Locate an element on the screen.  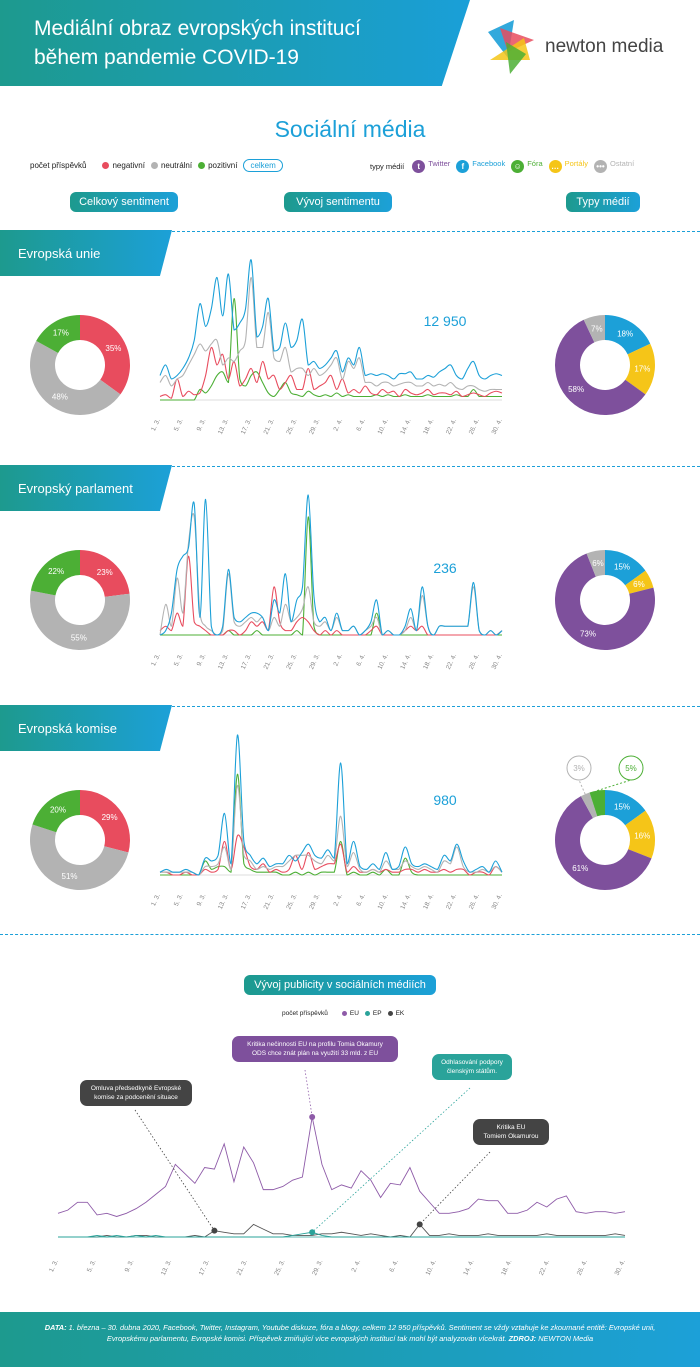
sentiment-donut-label: 29% is located at coordinates (110, 817).